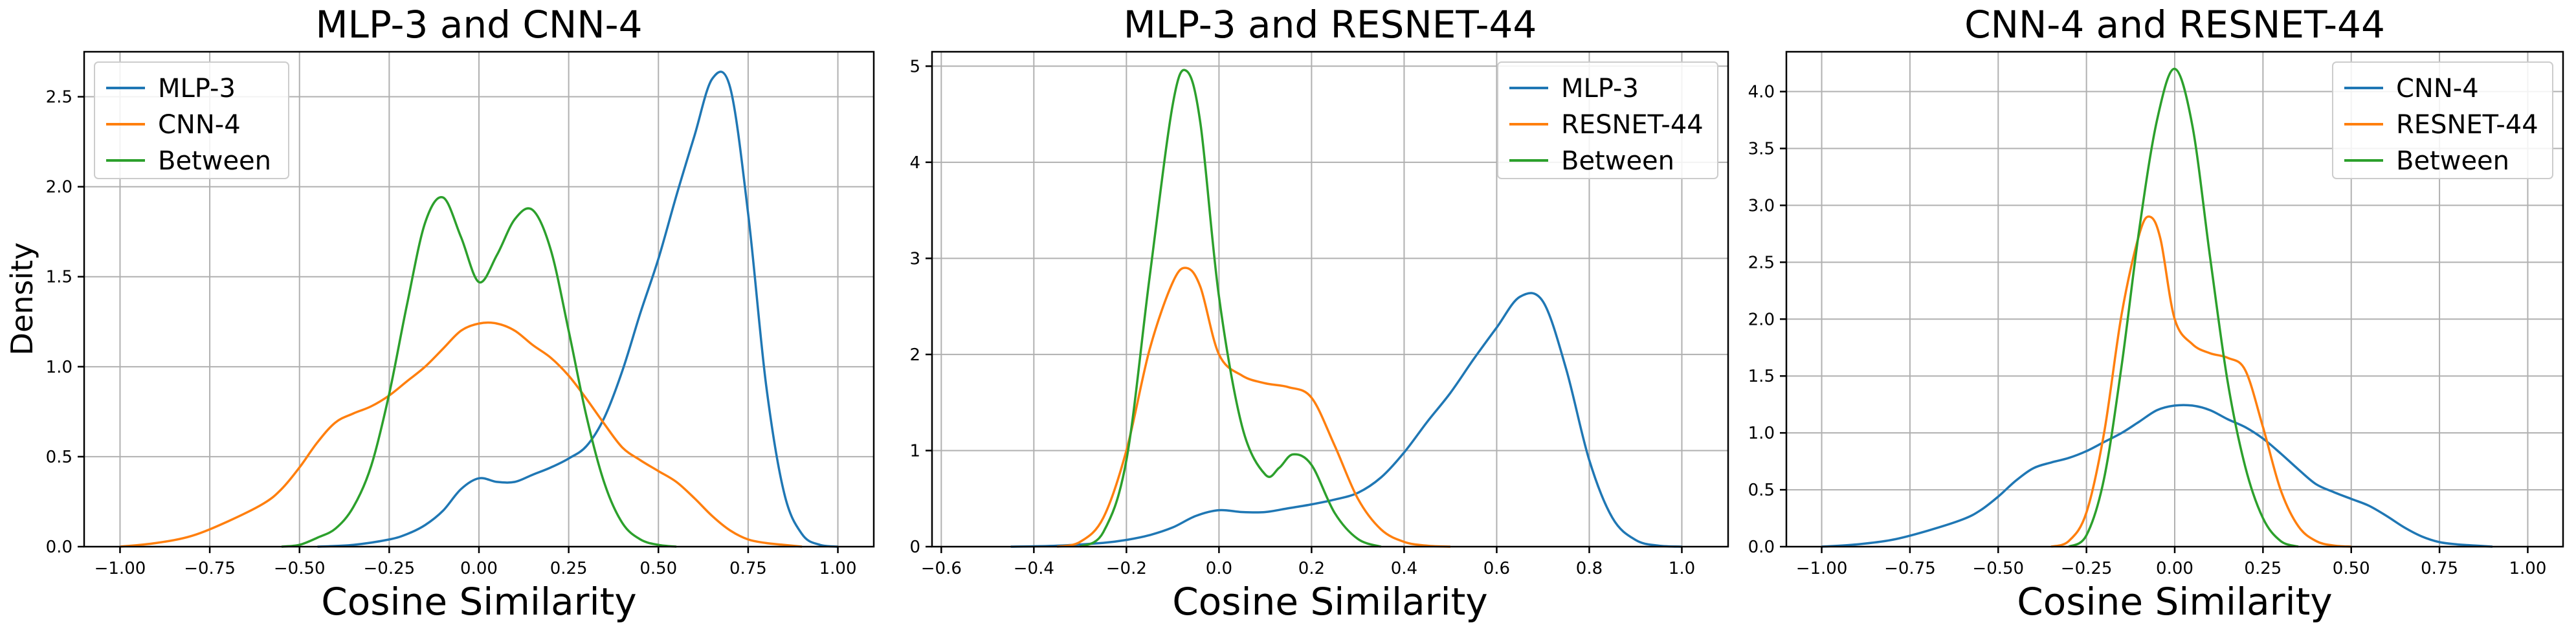  I want to click on y-tick-label: 1, so click(914, 451).